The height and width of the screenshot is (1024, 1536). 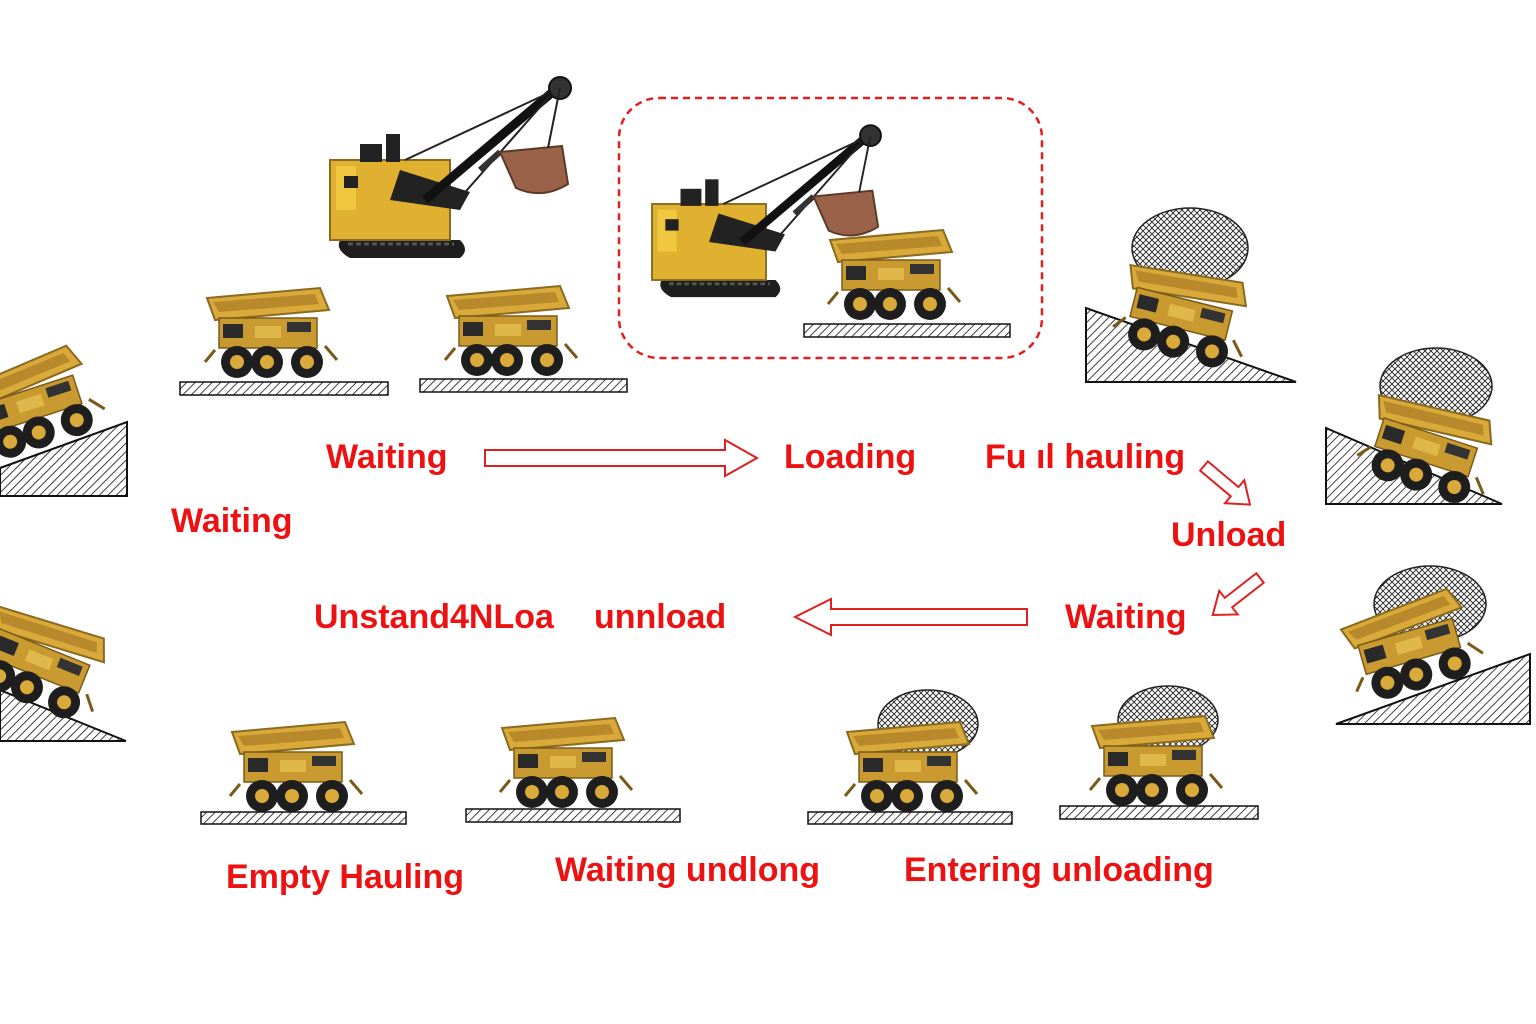 I want to click on label-loading: Loading, so click(x=850, y=457).